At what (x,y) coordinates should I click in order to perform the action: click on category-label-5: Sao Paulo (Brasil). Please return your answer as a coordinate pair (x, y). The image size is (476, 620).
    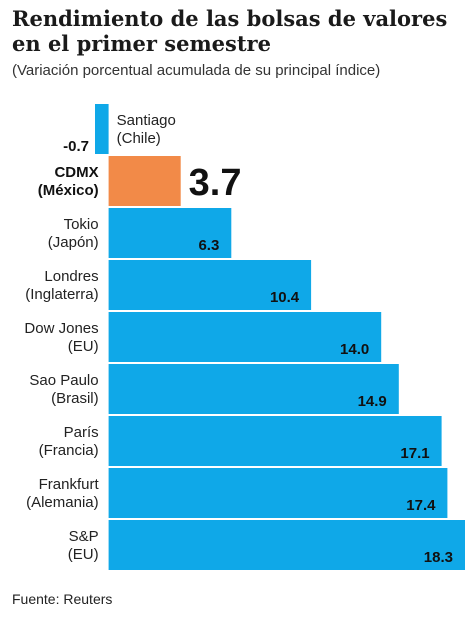
    Looking at the image, I should click on (63, 389).